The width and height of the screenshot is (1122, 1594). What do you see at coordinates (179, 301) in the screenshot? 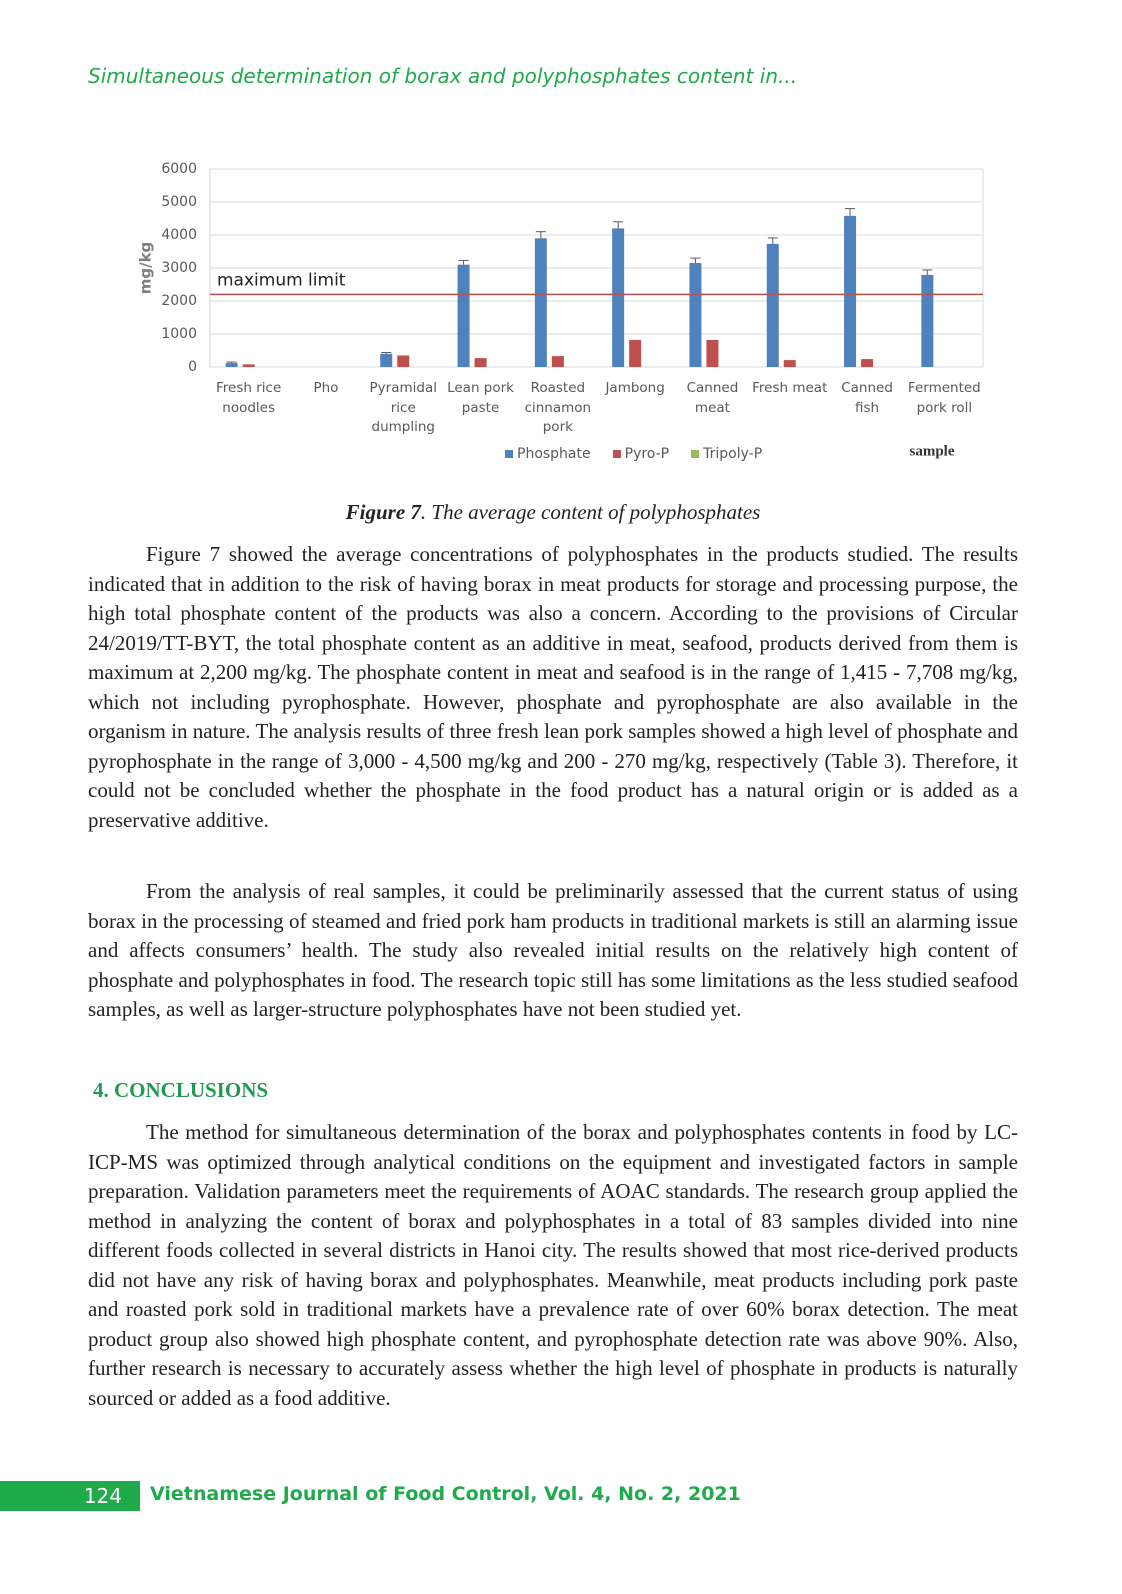
I see `y-tick-label: 2000` at bounding box center [179, 301].